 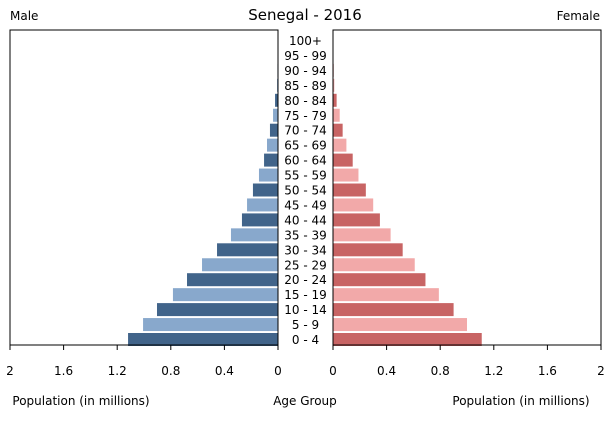 I want to click on female-x-tick-label: 1.2, so click(x=493, y=371).